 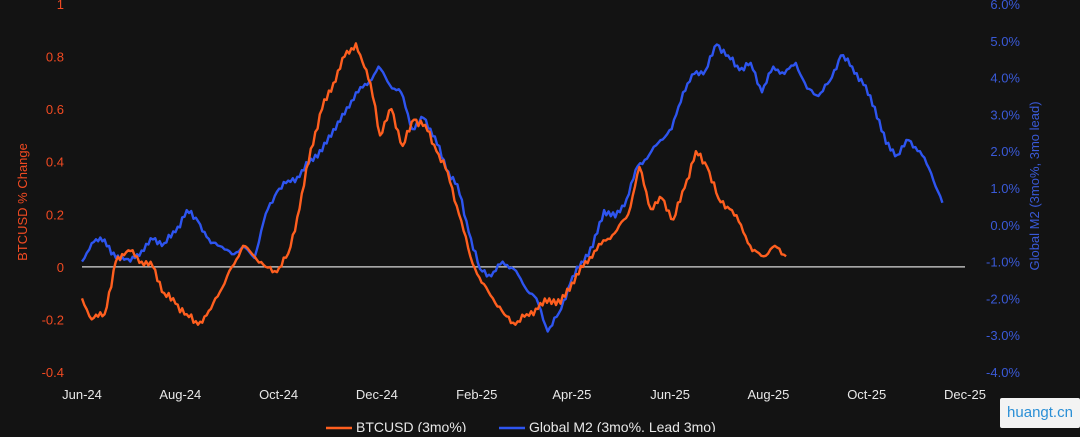 What do you see at coordinates (53, 190) in the screenshot?
I see `left-axis: -0.4 -0.2 0 0.2 0.4 0.6 0.8 1` at bounding box center [53, 190].